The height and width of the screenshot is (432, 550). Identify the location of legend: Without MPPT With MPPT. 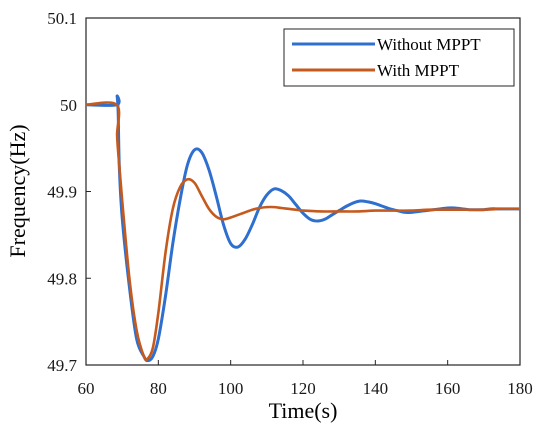
(399, 57).